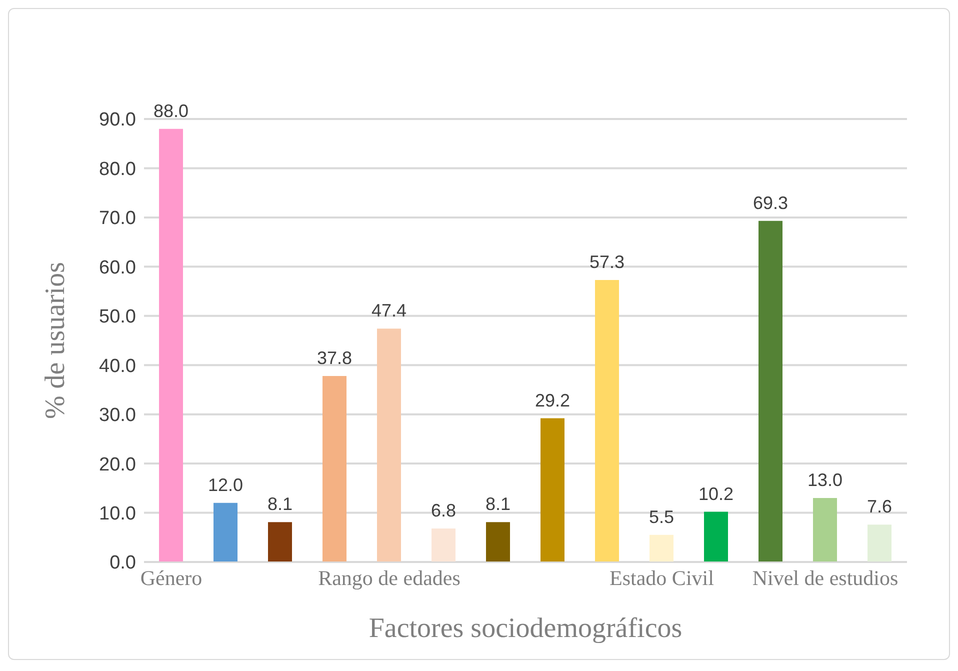 The image size is (958, 671). What do you see at coordinates (825, 480) in the screenshot?
I see `data-label: 13.0` at bounding box center [825, 480].